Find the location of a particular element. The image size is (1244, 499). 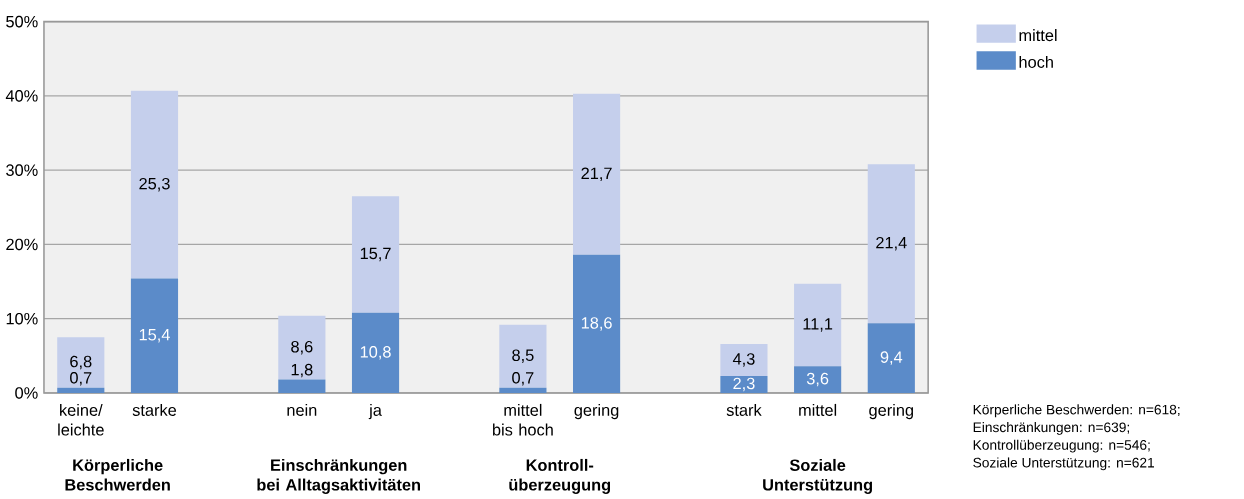

x-tick-label: starke is located at coordinates (154, 409).